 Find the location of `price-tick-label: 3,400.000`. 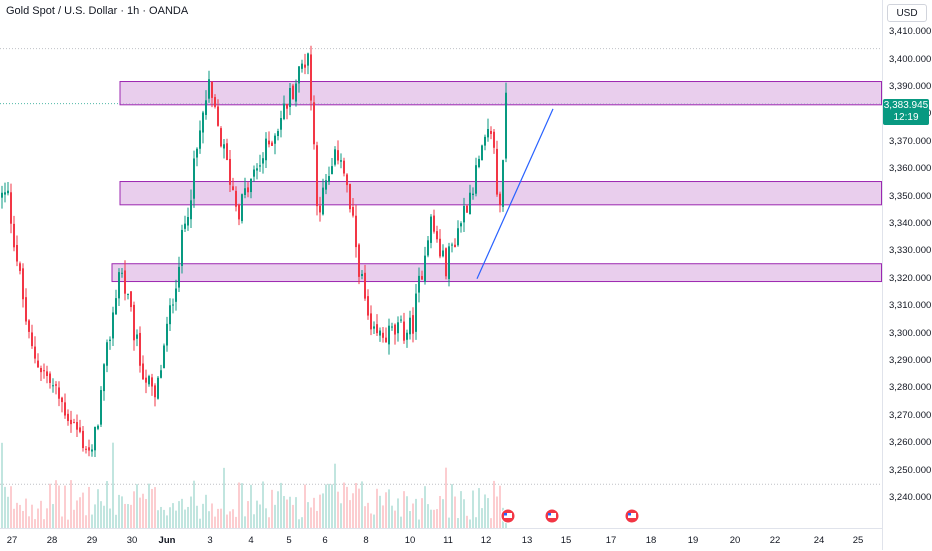

price-tick-label: 3,400.000 is located at coordinates (910, 59).